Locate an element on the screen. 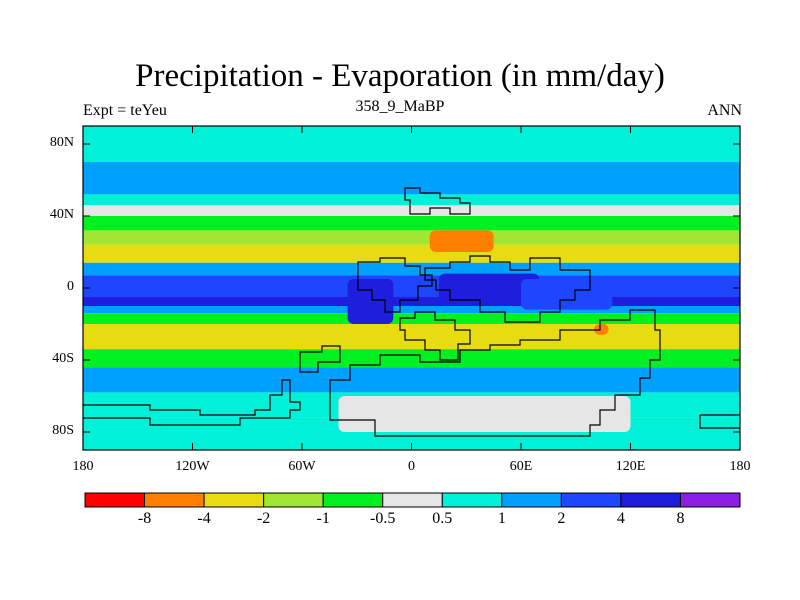  region-equatorial-africa is located at coordinates (489, 289).